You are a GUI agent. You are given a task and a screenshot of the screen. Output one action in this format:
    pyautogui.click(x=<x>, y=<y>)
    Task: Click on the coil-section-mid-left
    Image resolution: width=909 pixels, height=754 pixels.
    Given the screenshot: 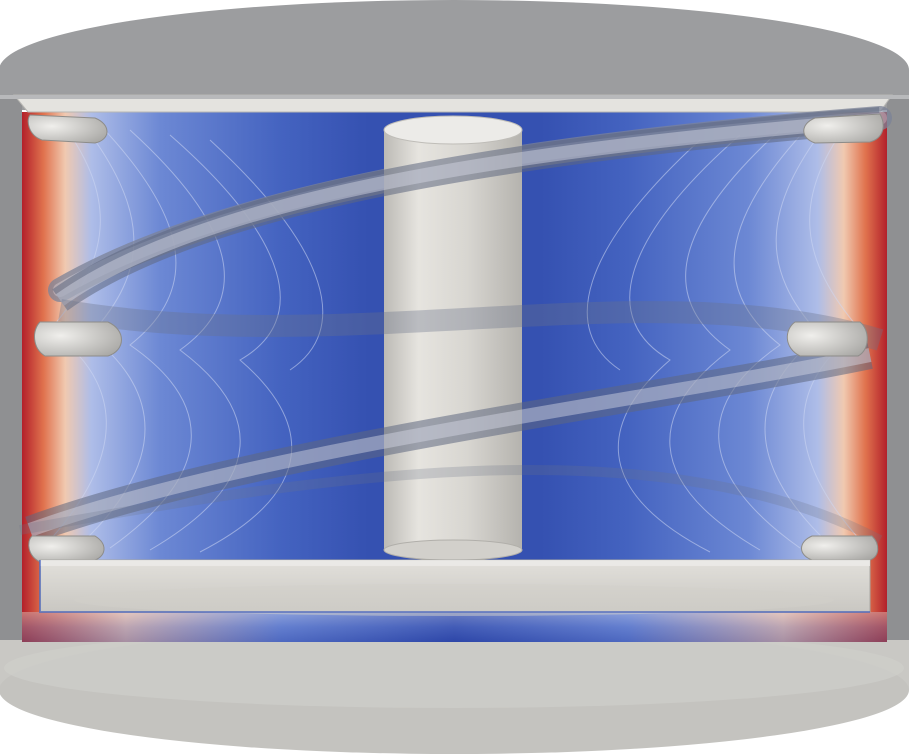 What is the action you would take?
    pyautogui.click(x=78, y=339)
    